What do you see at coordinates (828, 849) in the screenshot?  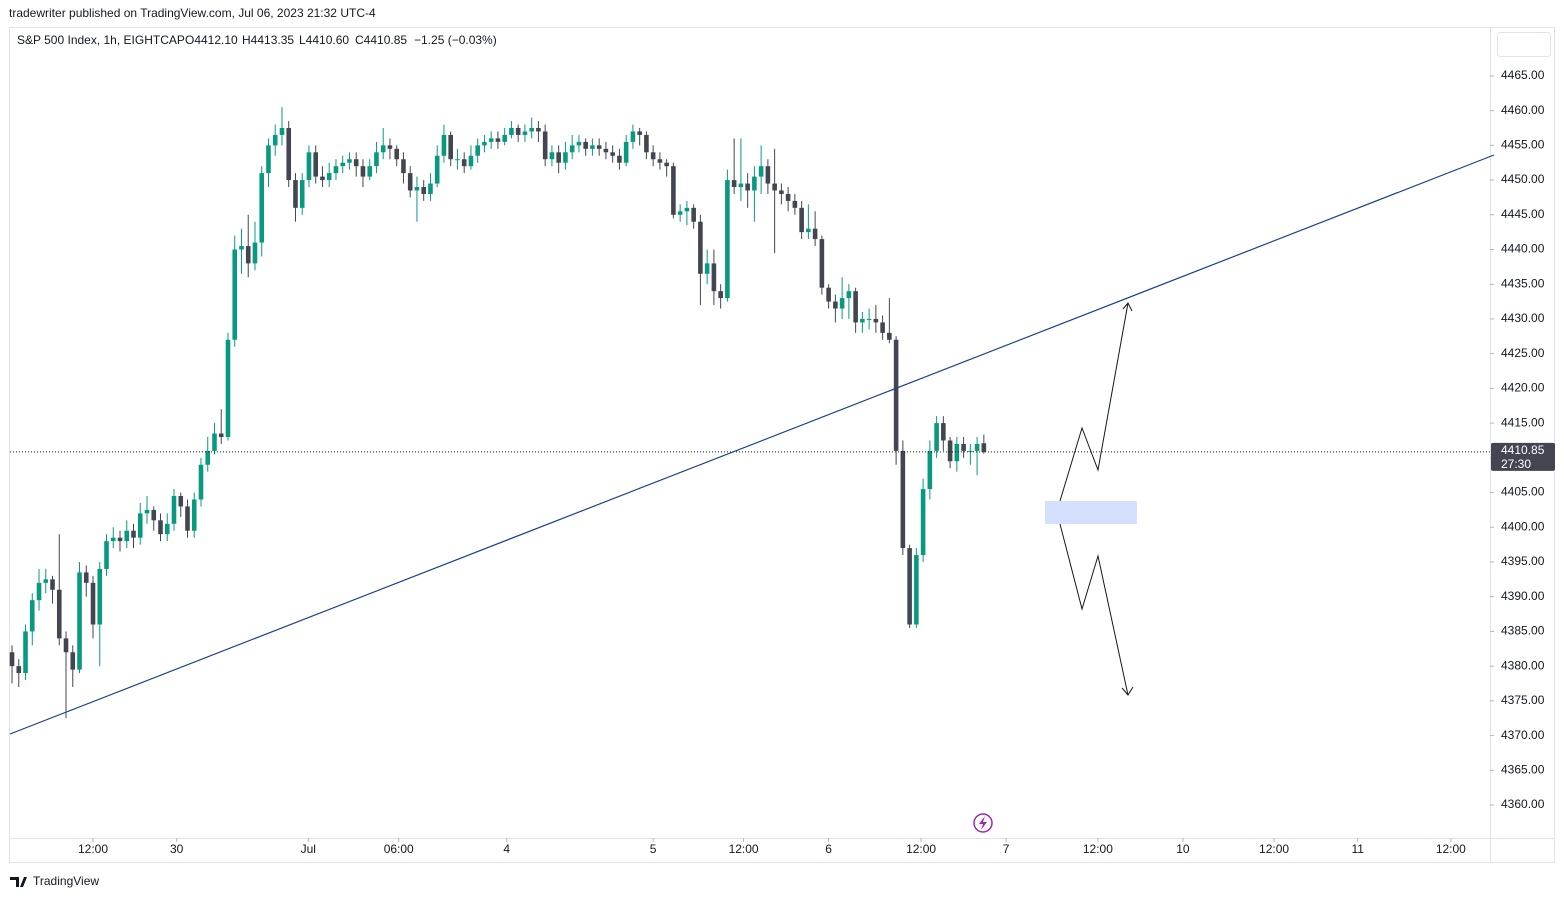 I see `x-tick-label: 6` at bounding box center [828, 849].